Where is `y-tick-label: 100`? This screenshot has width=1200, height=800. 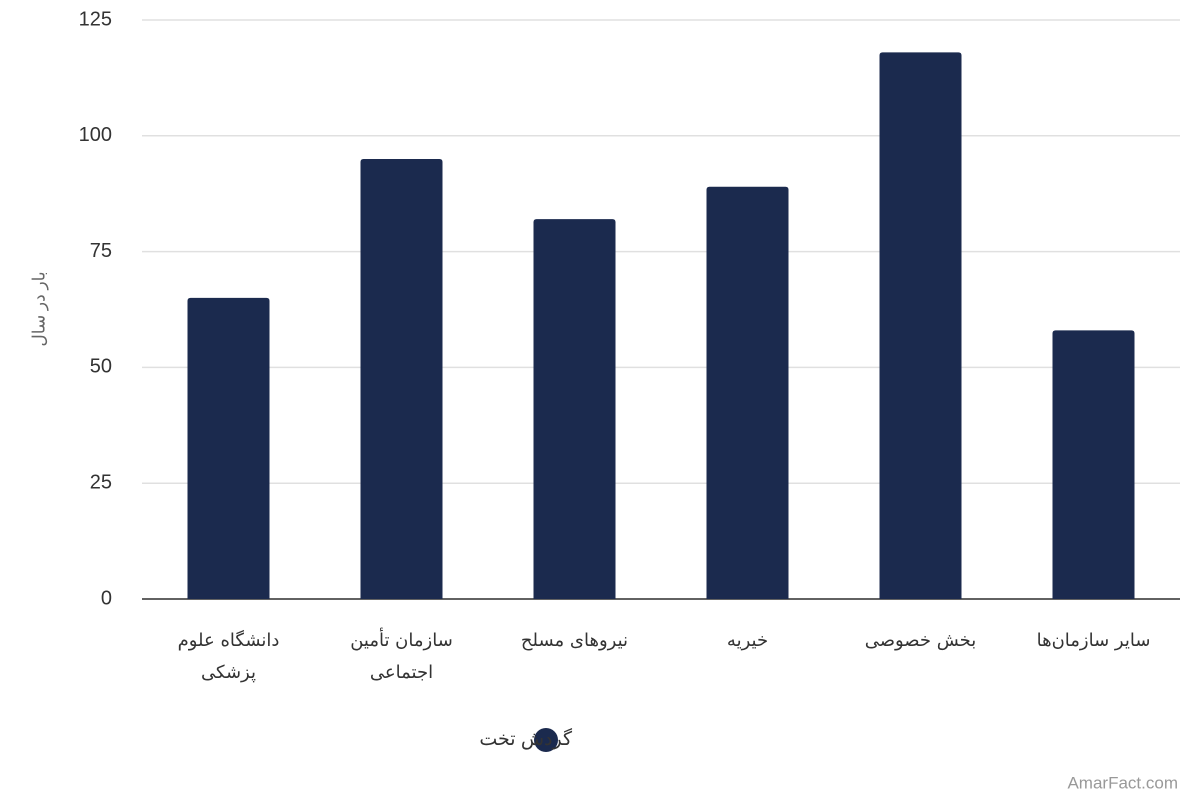
y-tick-label: 100 is located at coordinates (95, 135).